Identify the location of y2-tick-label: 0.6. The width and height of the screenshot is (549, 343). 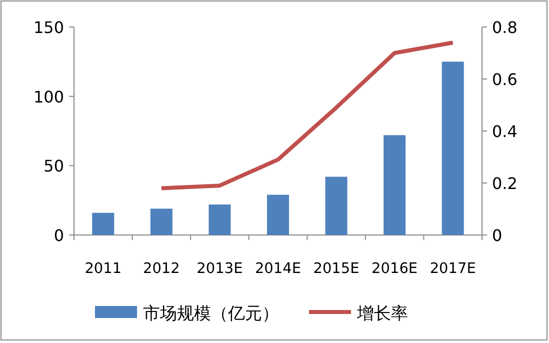
(505, 79).